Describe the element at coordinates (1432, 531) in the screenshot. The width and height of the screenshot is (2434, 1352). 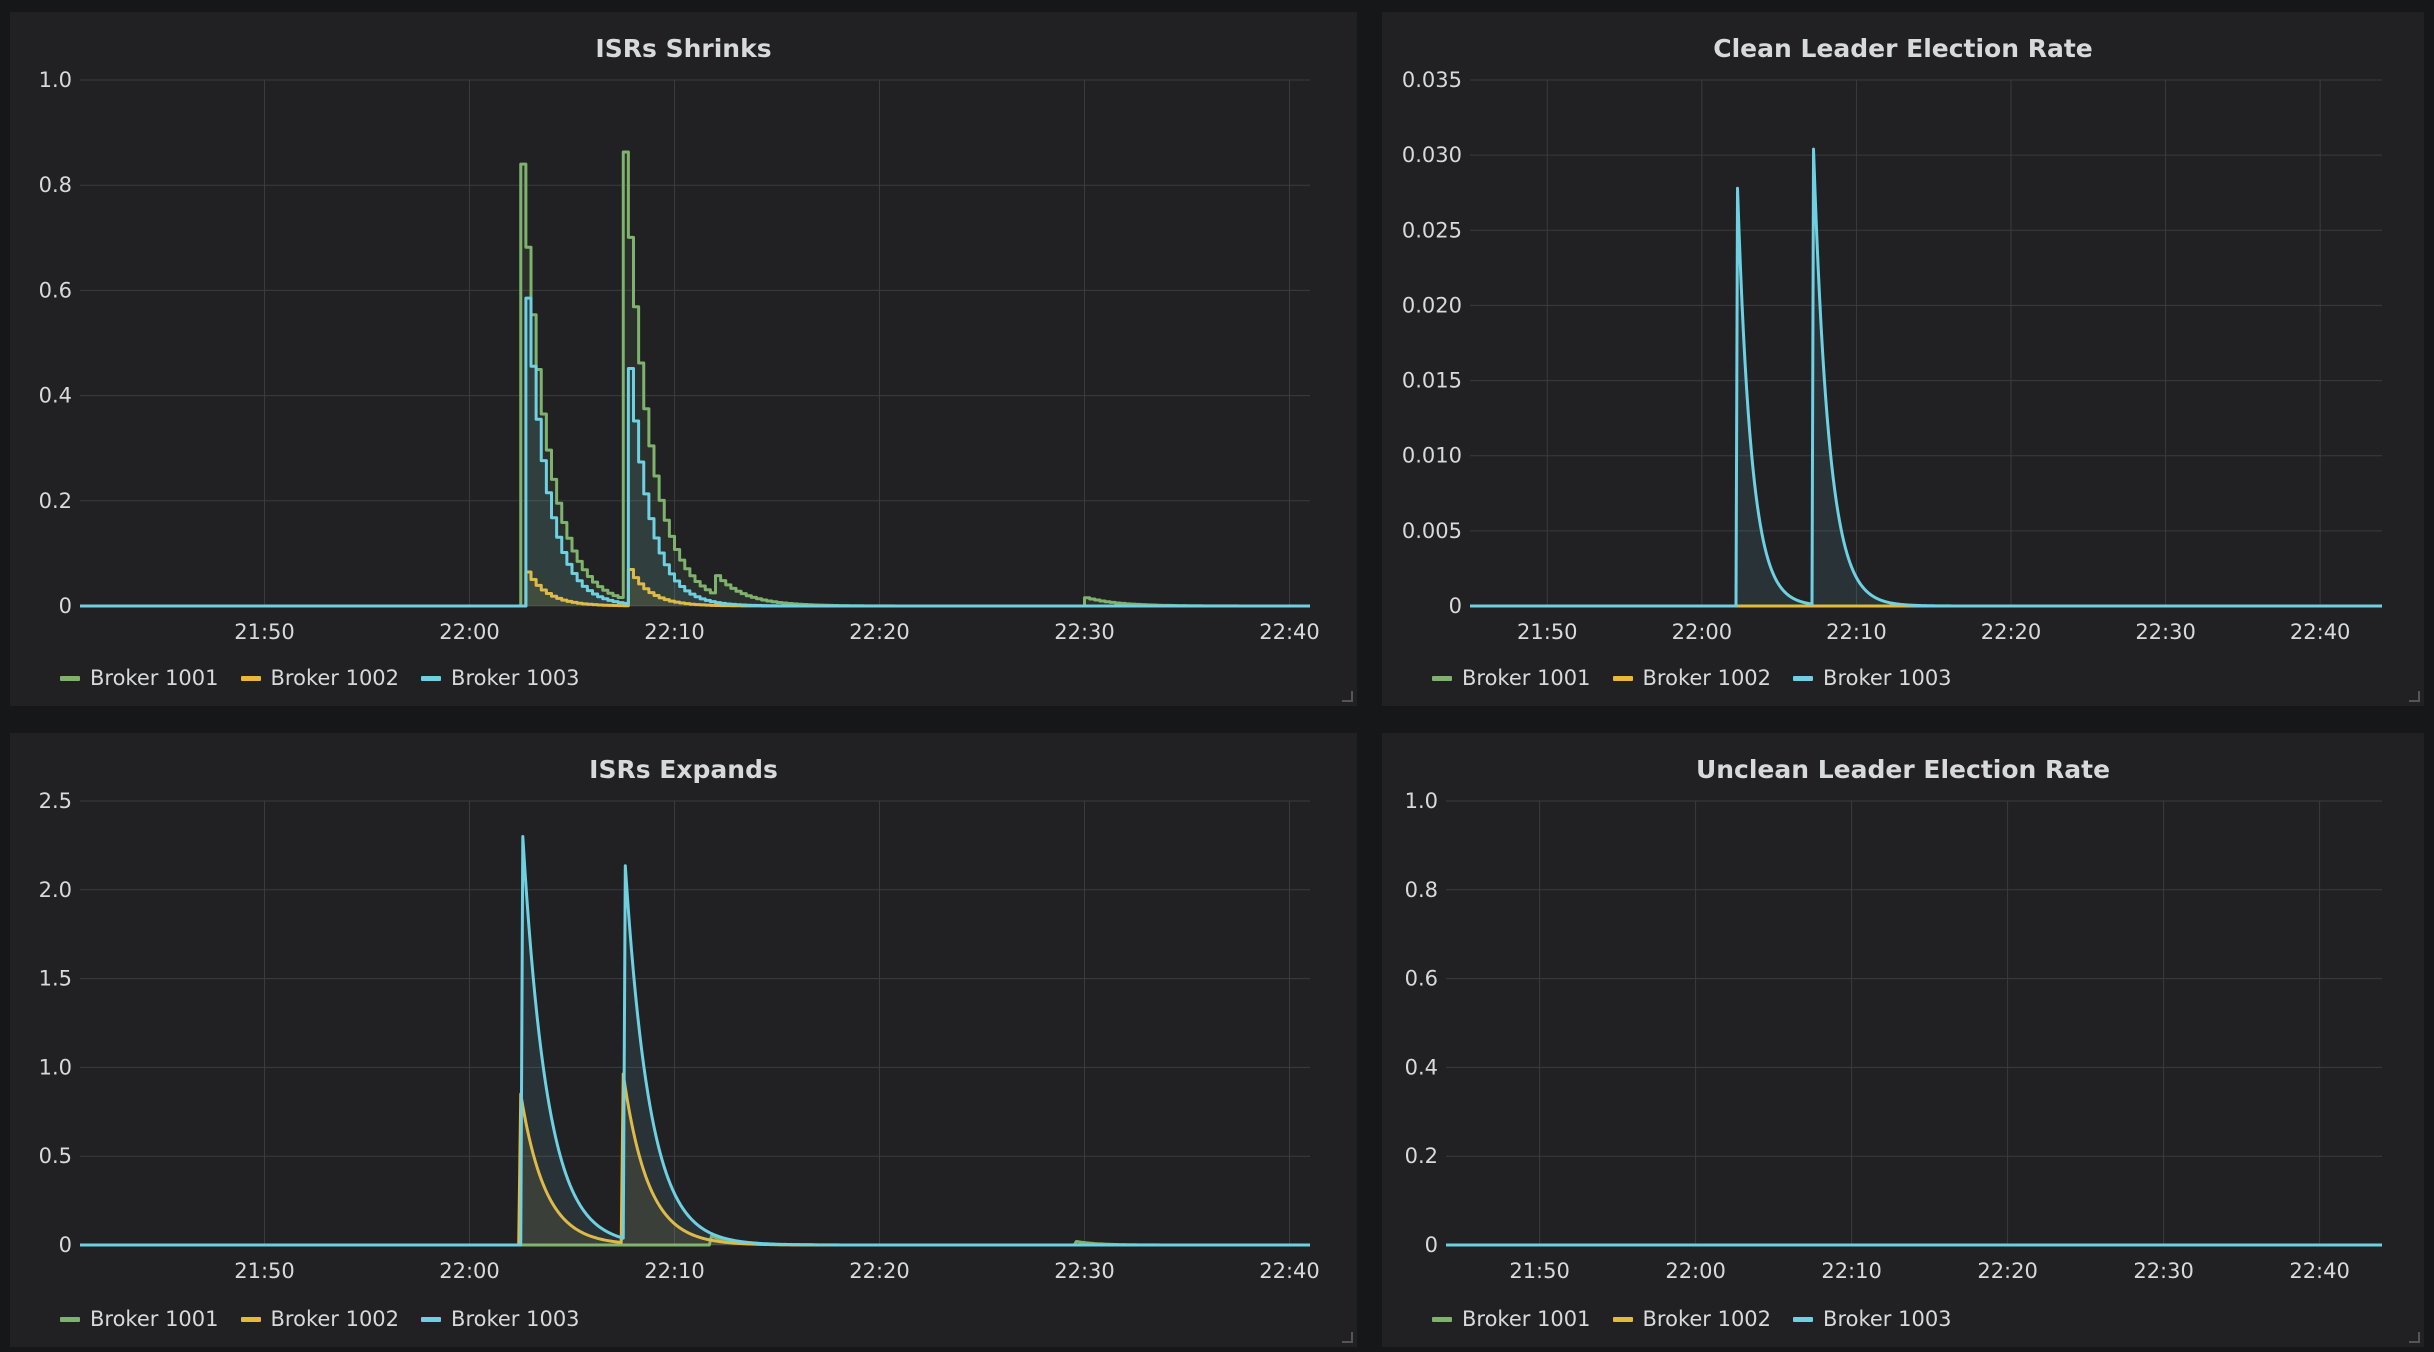
I see `y-tick-label: 0.005` at that location.